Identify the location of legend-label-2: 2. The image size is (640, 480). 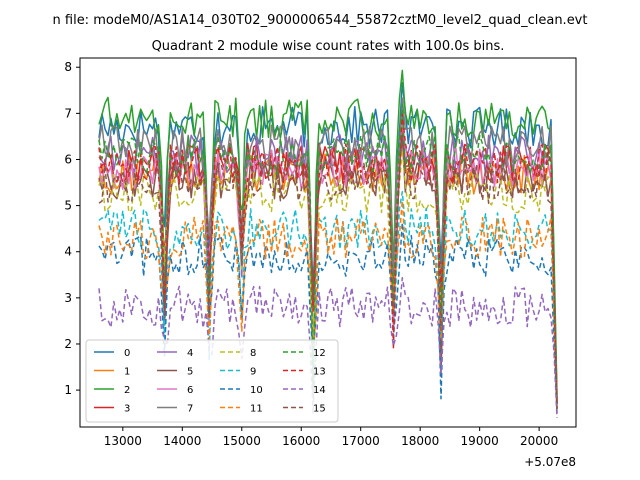
(127, 390).